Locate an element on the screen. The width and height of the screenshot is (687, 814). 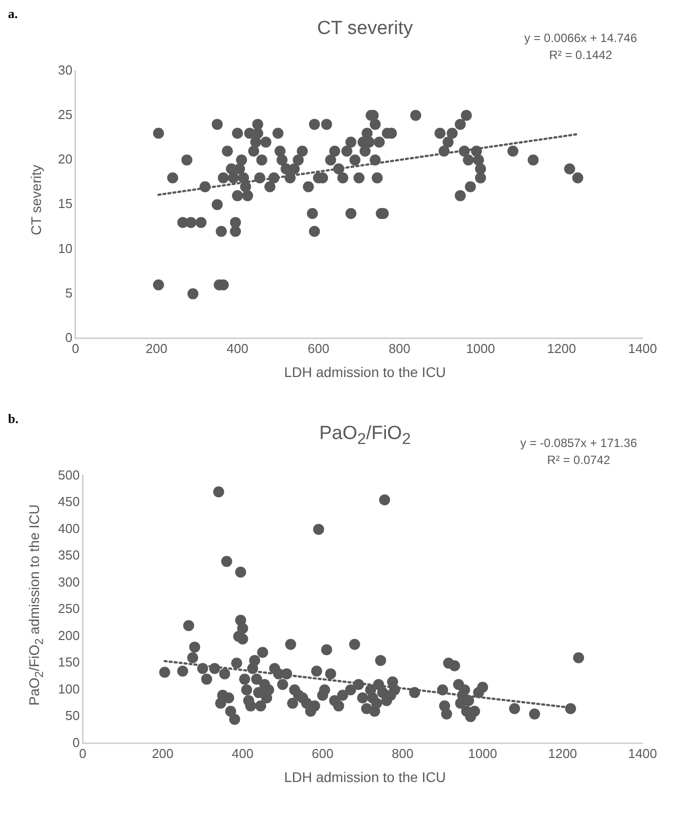
y-axis-title: CT severity is located at coordinates (36, 200).